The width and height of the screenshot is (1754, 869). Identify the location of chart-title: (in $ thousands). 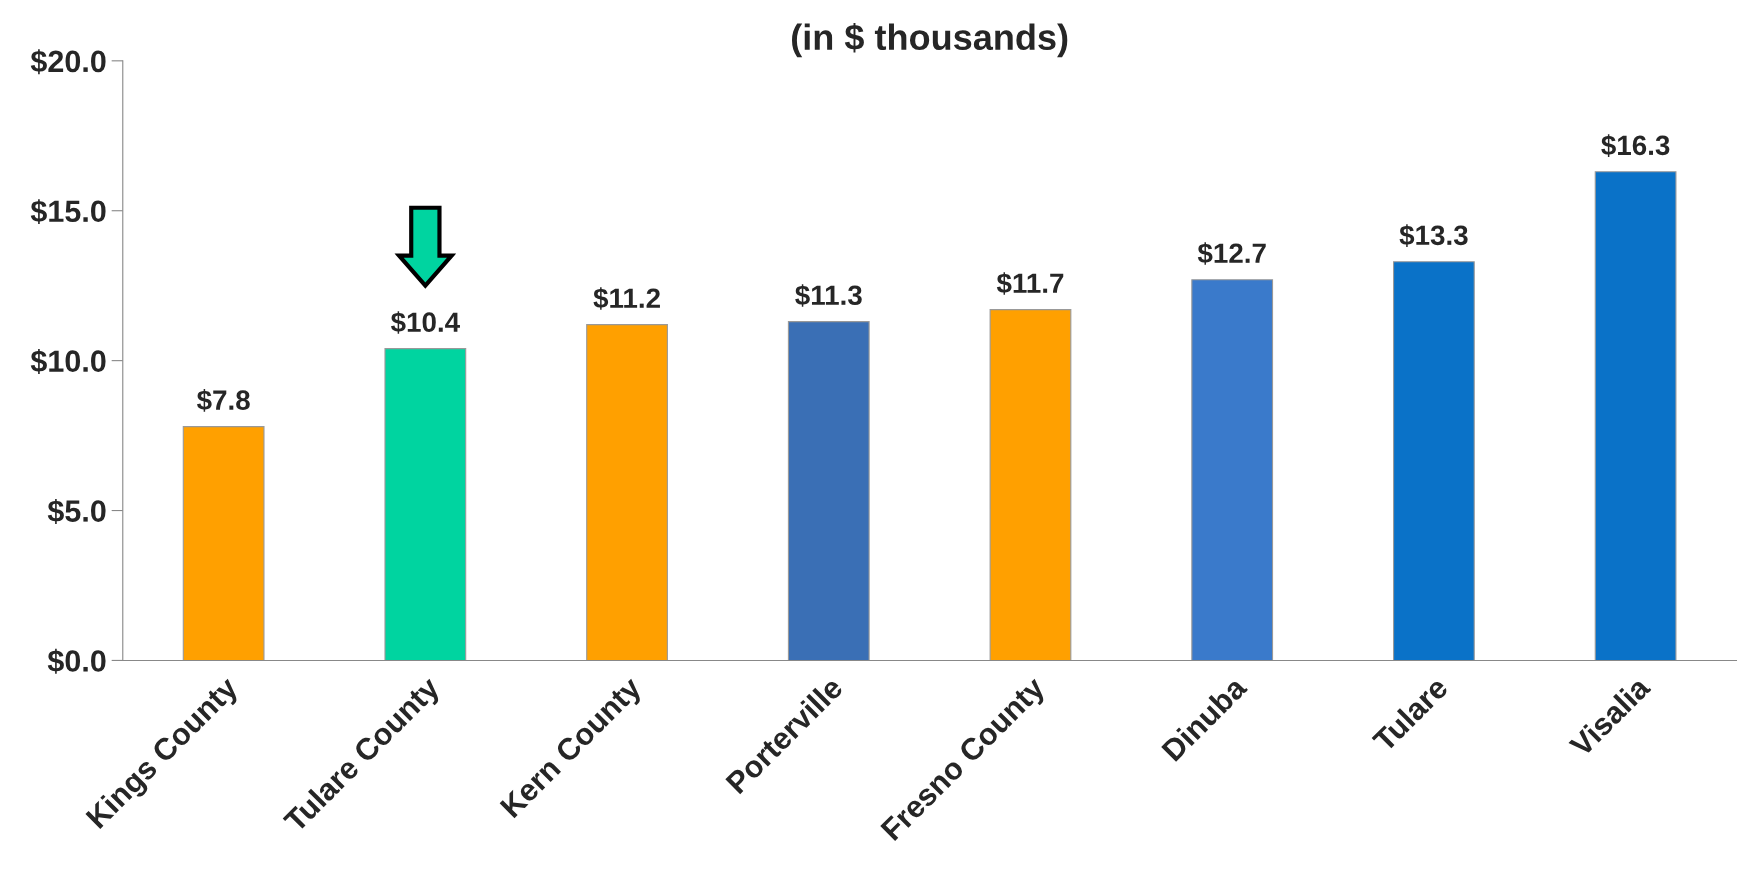
(930, 40).